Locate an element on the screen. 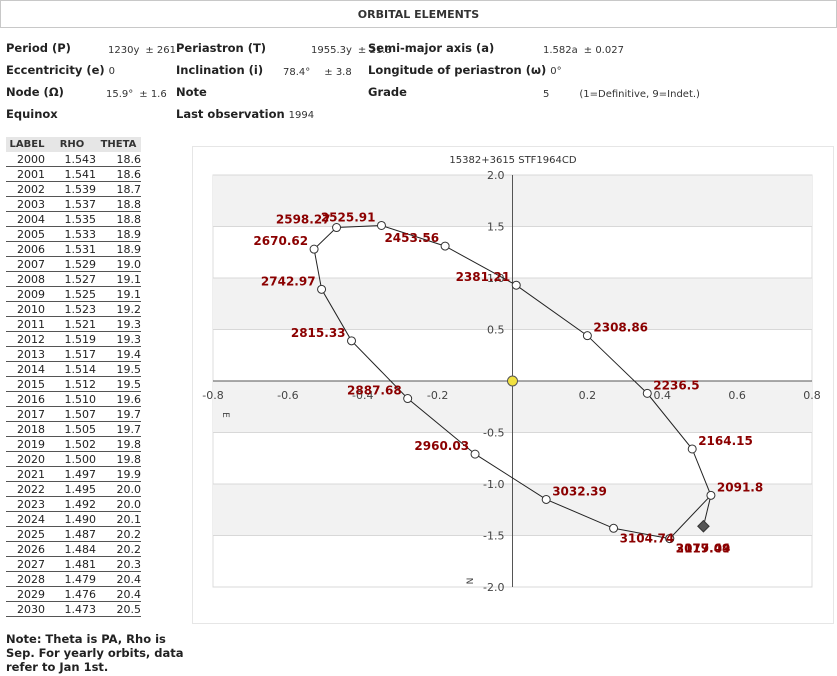  y-tick-label: 0.5 is located at coordinates (496, 330).